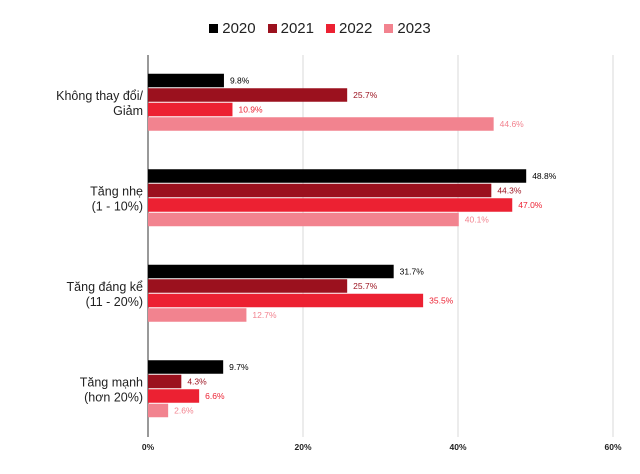  I want to click on legend-item: 2022, so click(349, 28).